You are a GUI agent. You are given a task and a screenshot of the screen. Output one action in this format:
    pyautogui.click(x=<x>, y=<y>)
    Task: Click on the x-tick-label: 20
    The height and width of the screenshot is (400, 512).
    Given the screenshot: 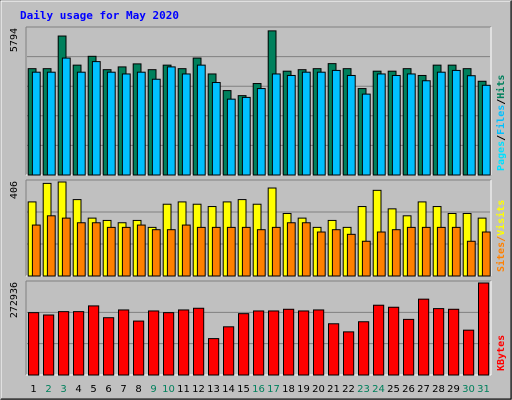 What is the action you would take?
    pyautogui.click(x=318, y=389)
    